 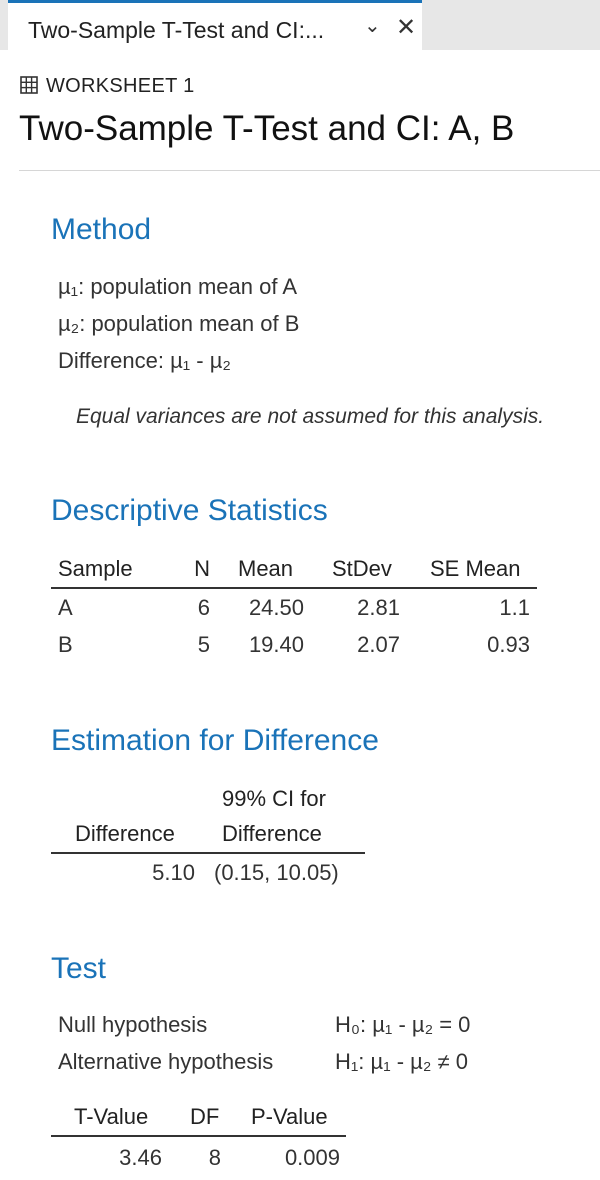 What do you see at coordinates (406, 27) in the screenshot?
I see `close-icon: ✕` at bounding box center [406, 27].